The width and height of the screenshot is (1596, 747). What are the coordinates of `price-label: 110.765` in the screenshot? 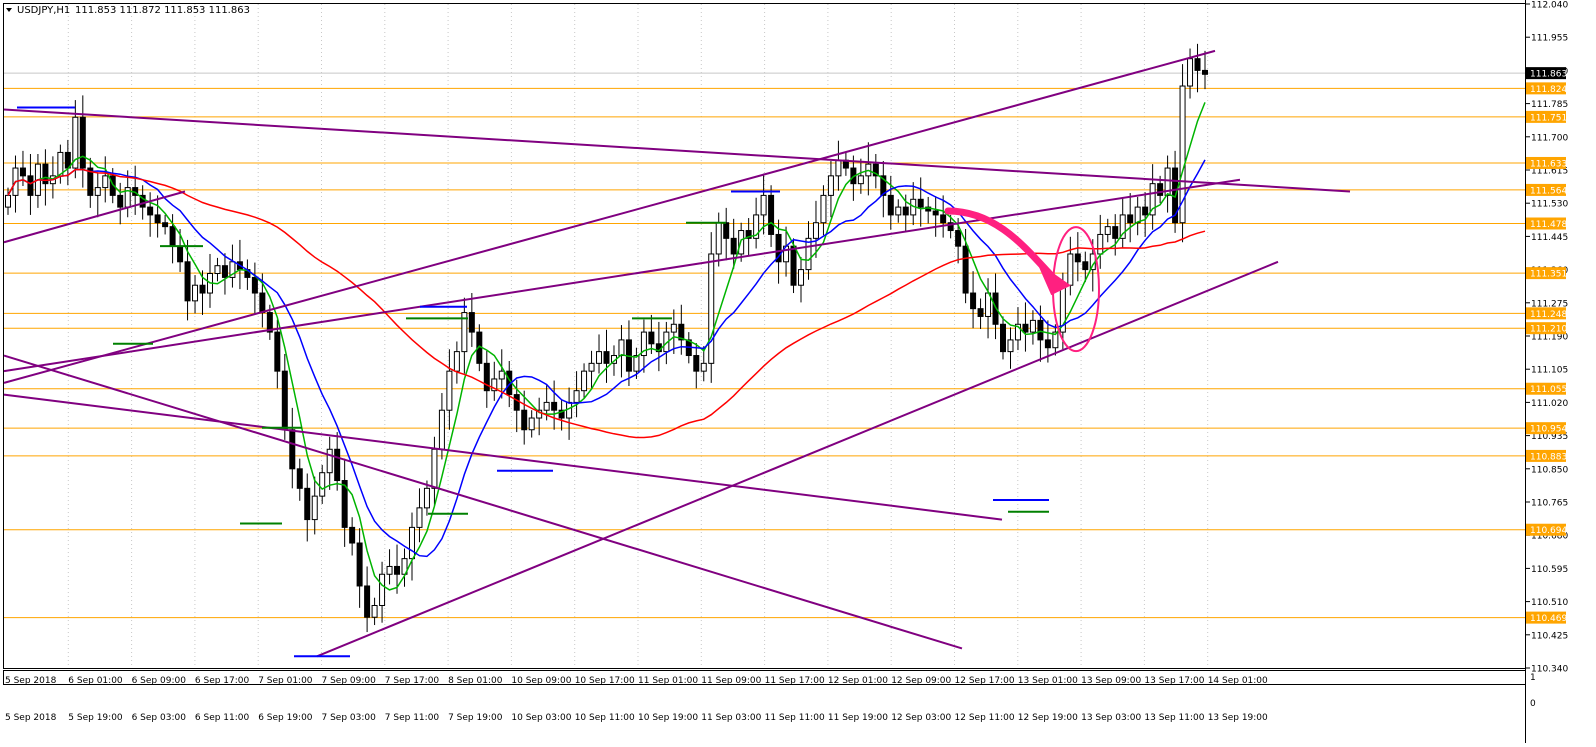 It's located at (1549, 504).